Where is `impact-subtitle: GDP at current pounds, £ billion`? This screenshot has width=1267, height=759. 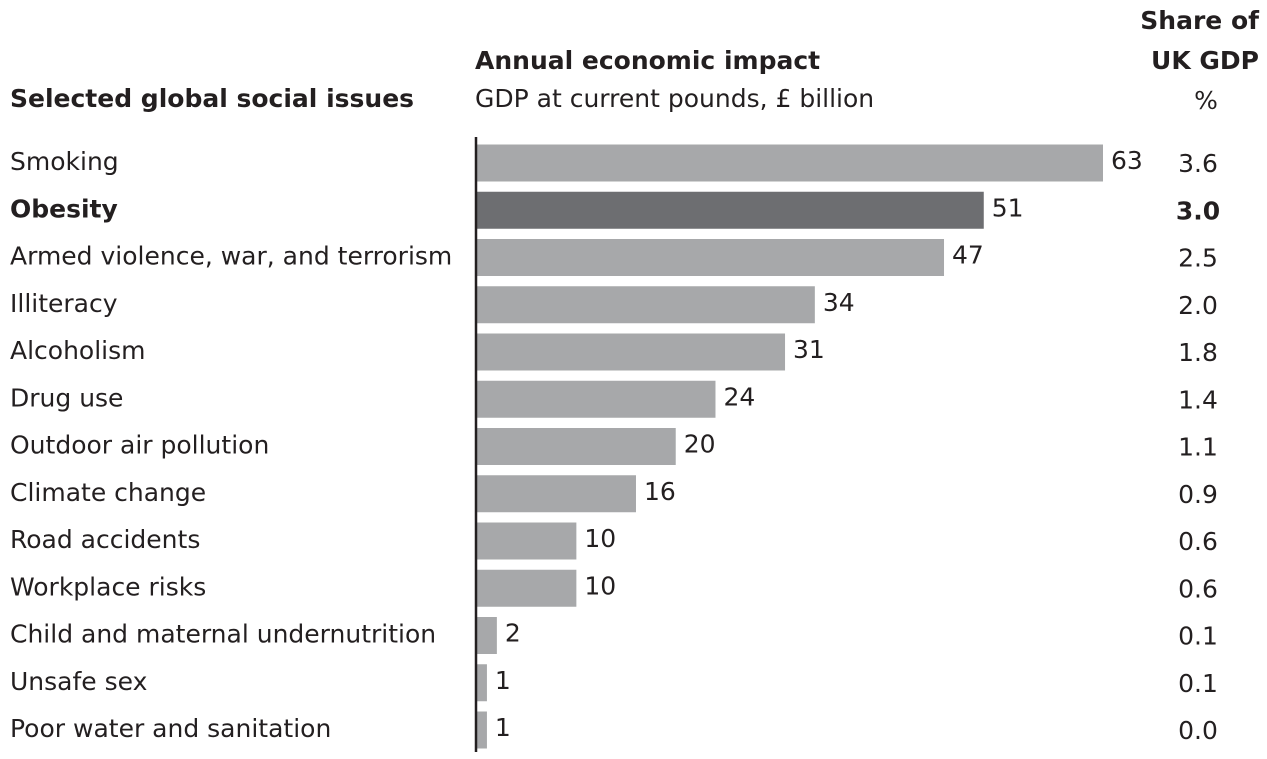
impact-subtitle: GDP at current pounds, £ billion is located at coordinates (675, 98).